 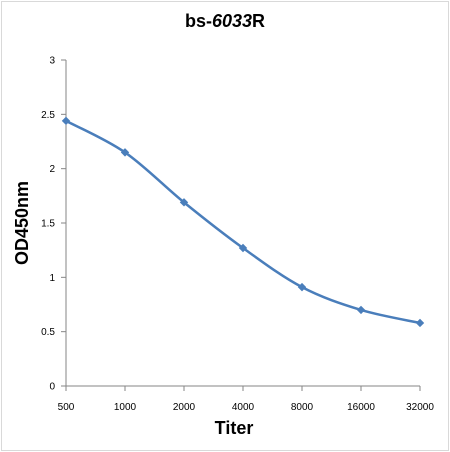 I want to click on x-tick-label: 4000, so click(x=243, y=407).